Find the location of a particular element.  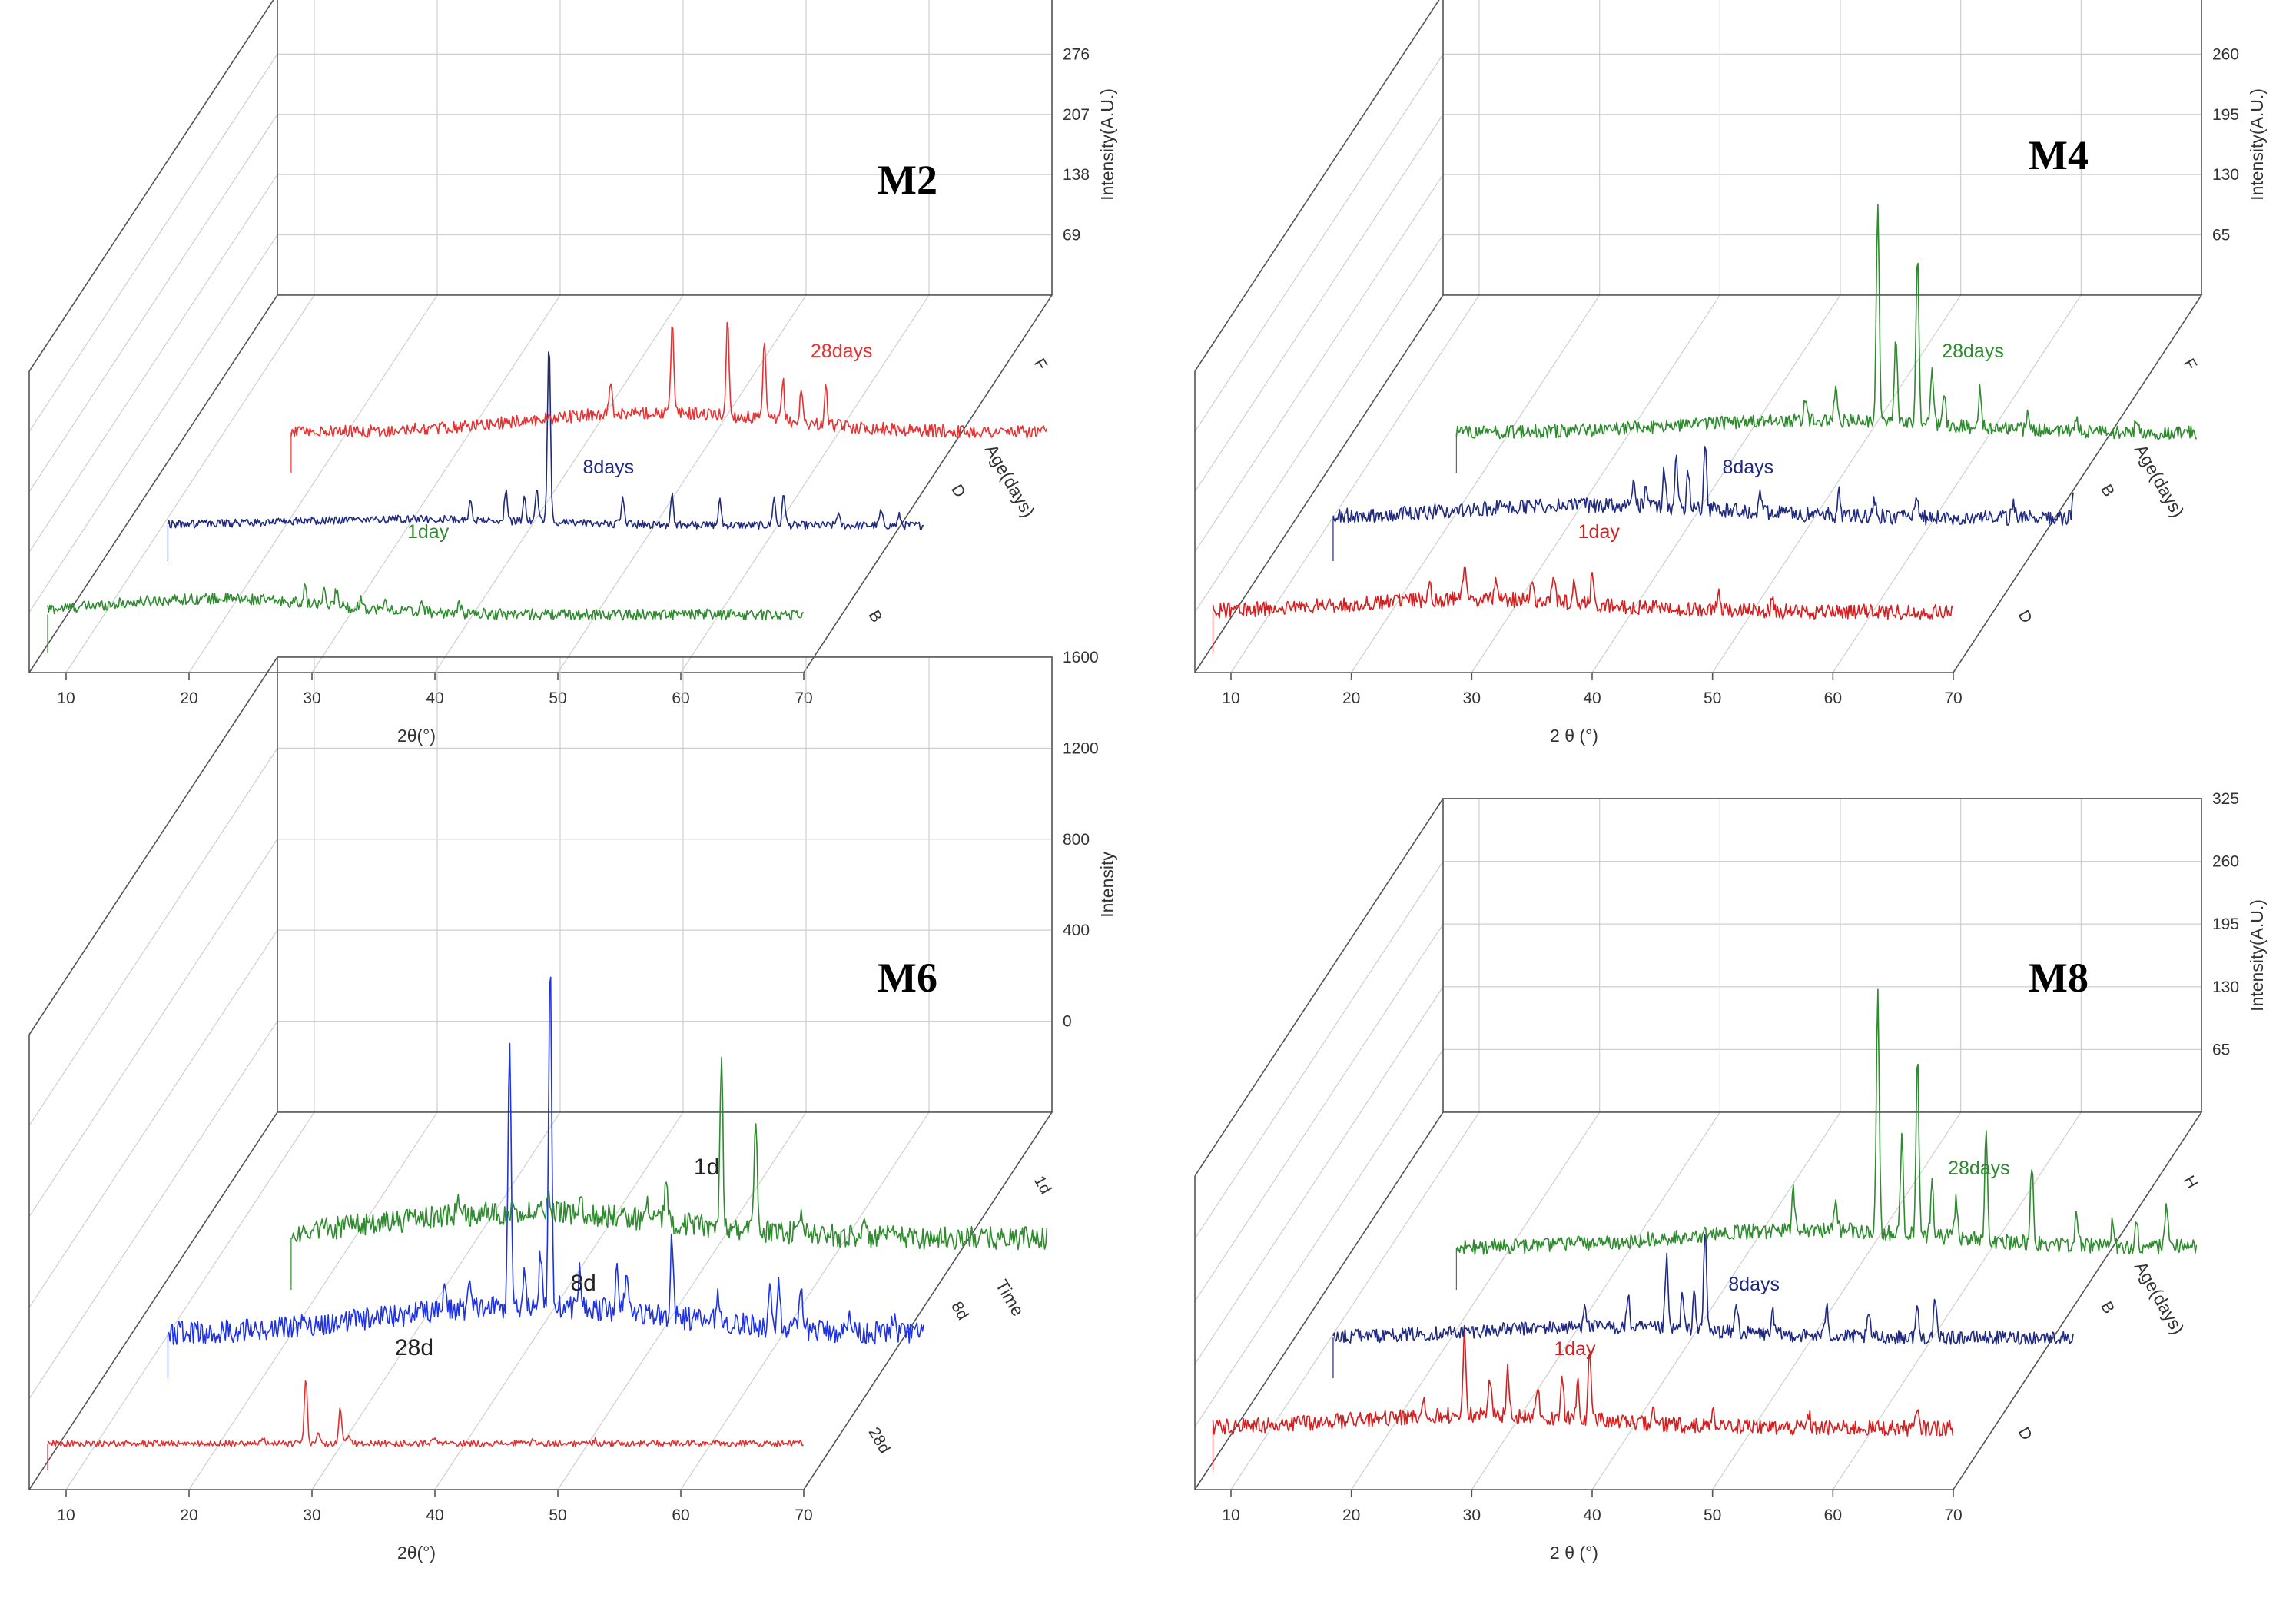

series-label: 1day is located at coordinates (1575, 1349).